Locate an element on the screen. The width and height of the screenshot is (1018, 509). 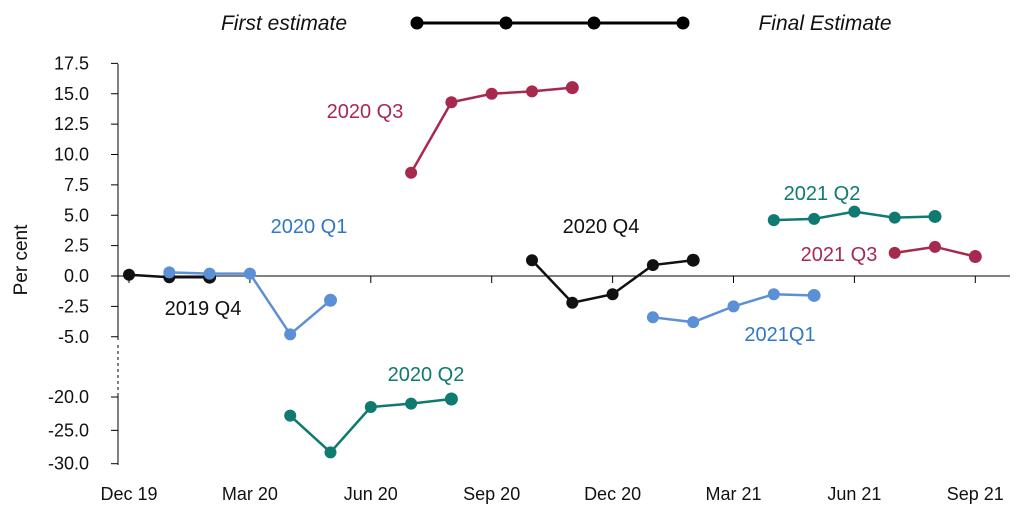
legend-final-label: Final Estimate is located at coordinates (824, 23).